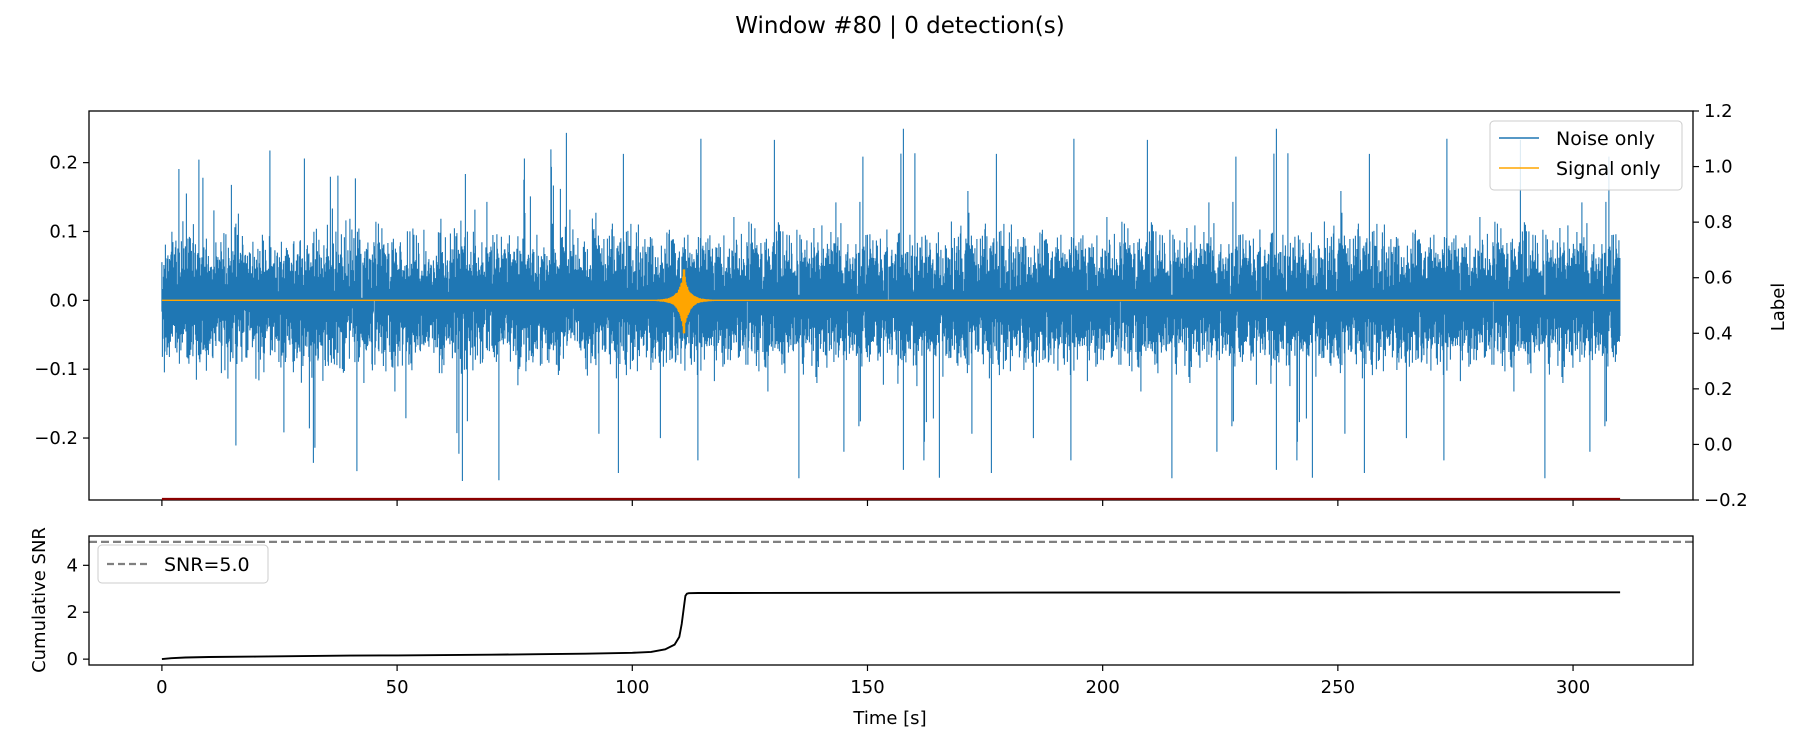  What do you see at coordinates (72, 565) in the screenshot?
I see `snr-y-tick-label: 4` at bounding box center [72, 565].